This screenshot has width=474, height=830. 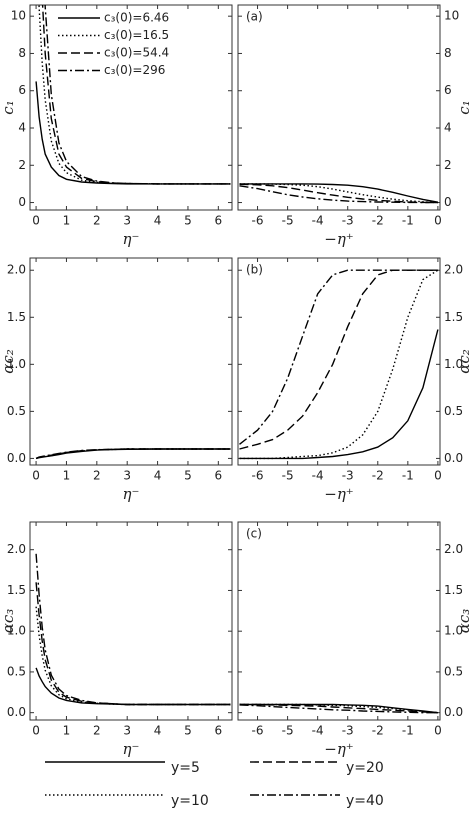 What do you see at coordinates (254, 17) in the screenshot?
I see `panel-label: (a)` at bounding box center [254, 17].